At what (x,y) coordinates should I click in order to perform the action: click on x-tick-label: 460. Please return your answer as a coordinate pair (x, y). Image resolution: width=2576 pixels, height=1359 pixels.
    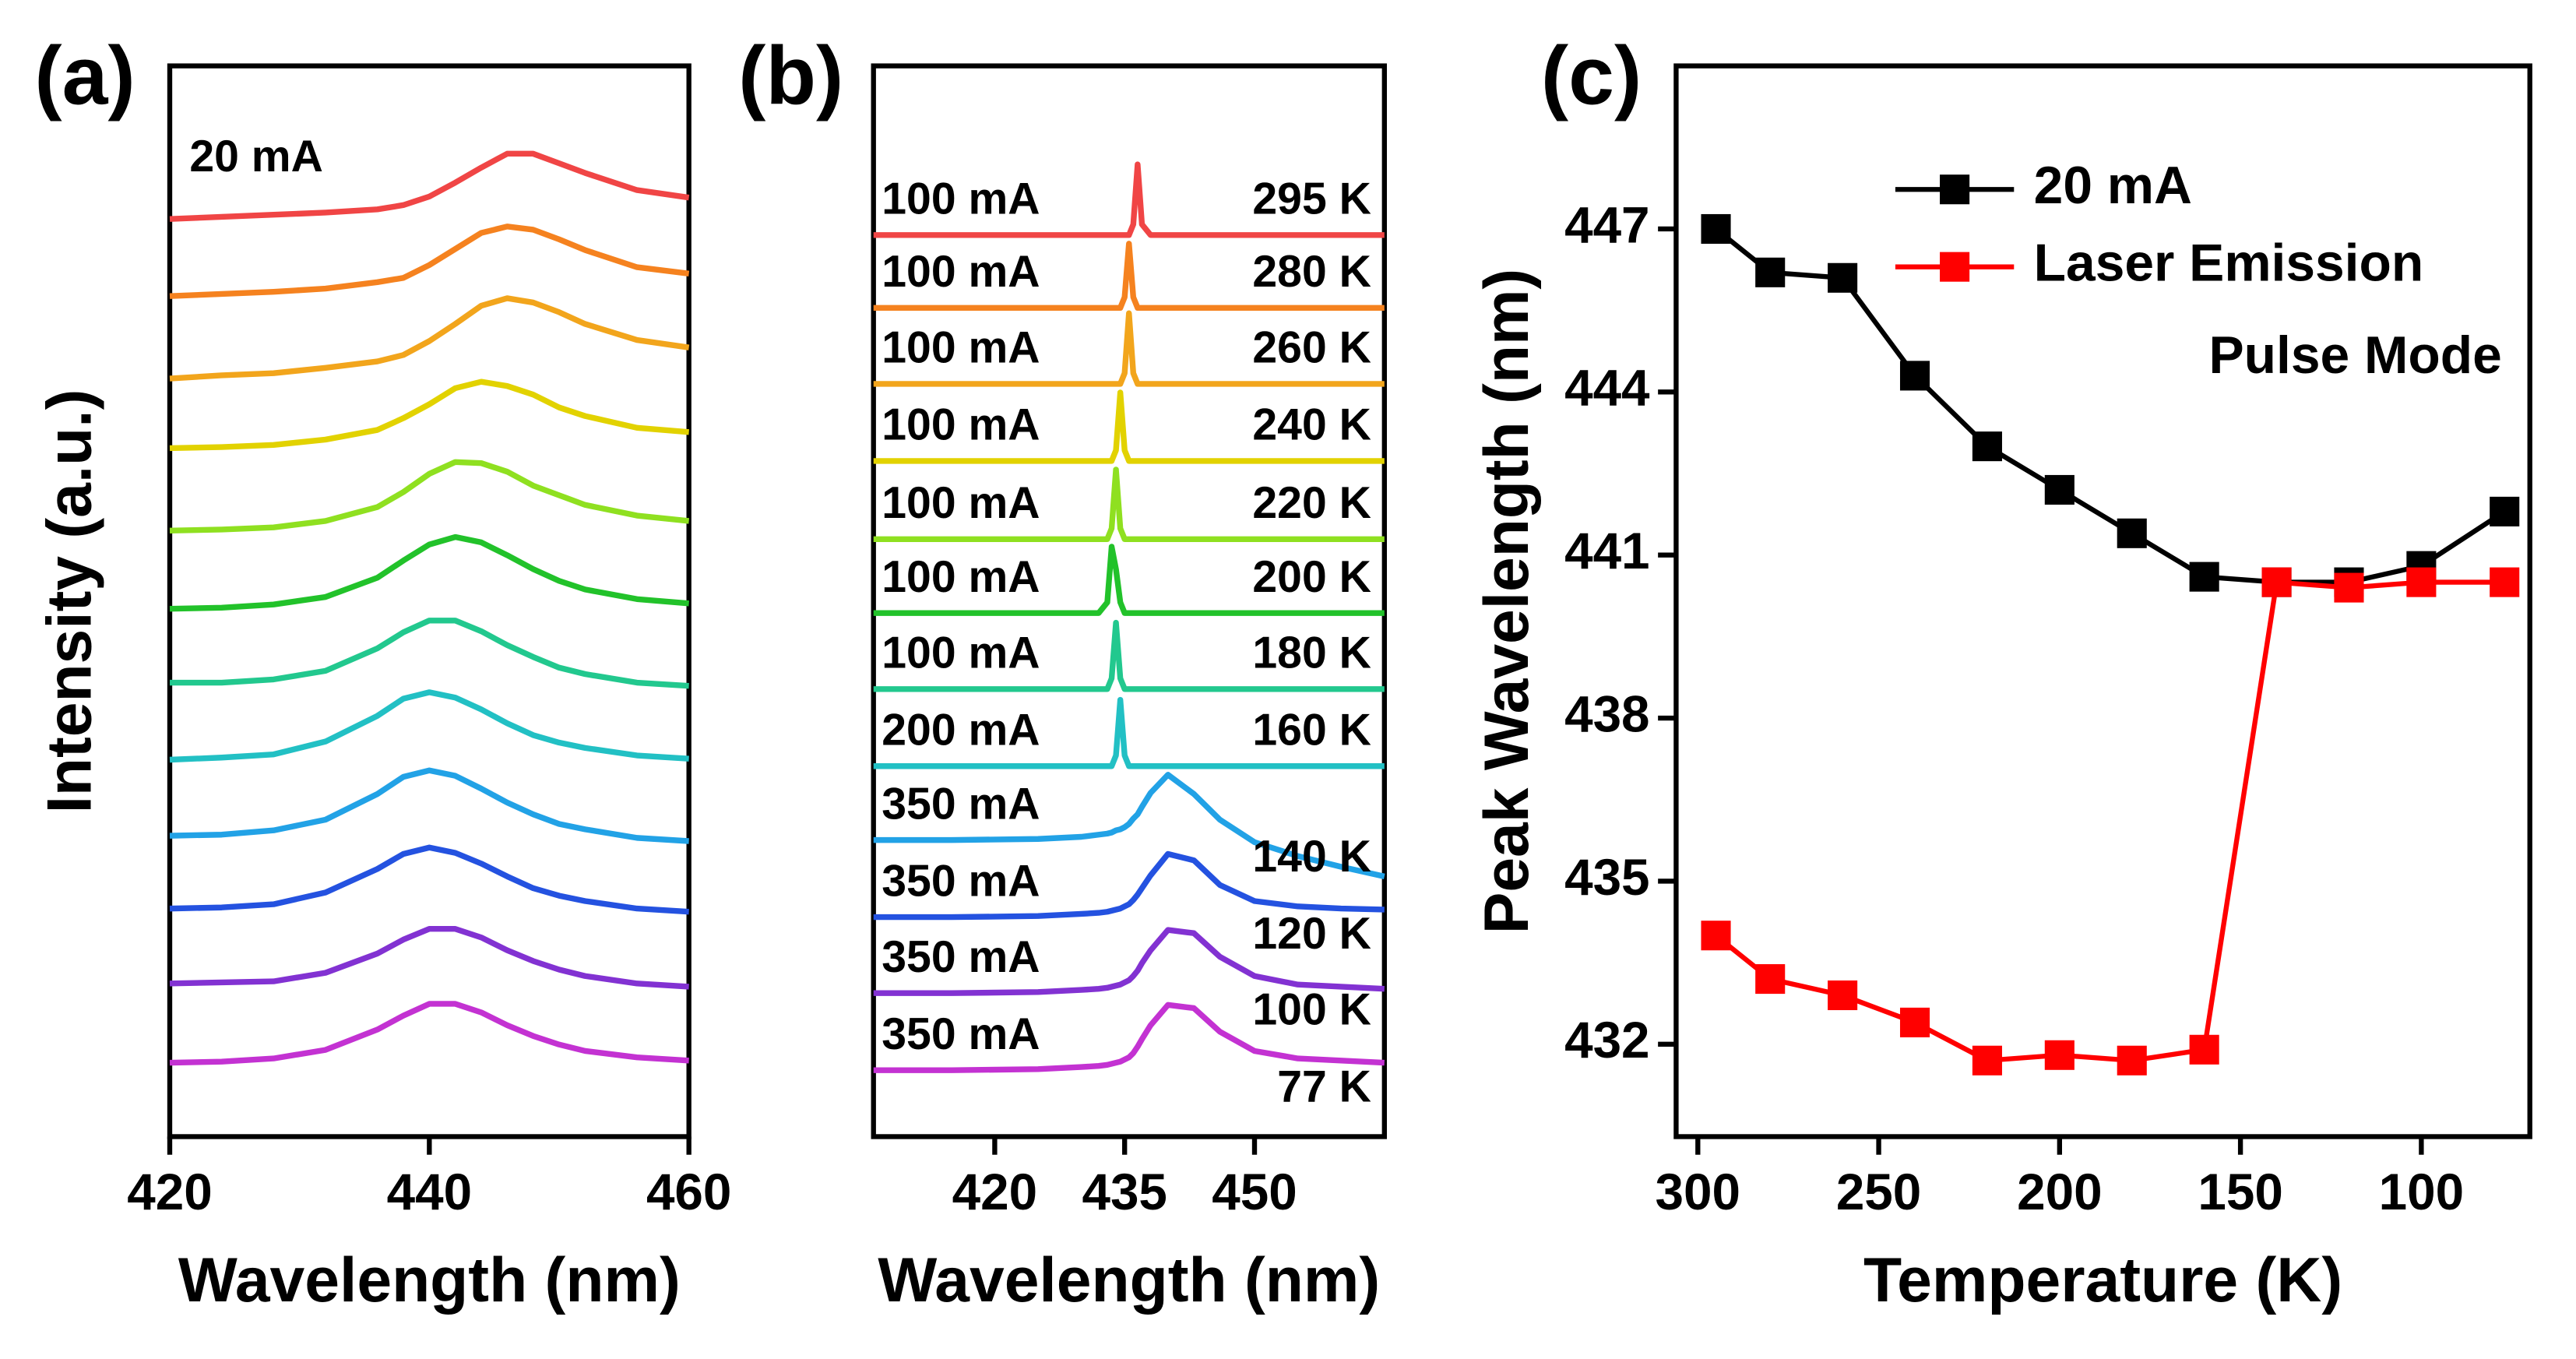
    Looking at the image, I should click on (688, 1192).